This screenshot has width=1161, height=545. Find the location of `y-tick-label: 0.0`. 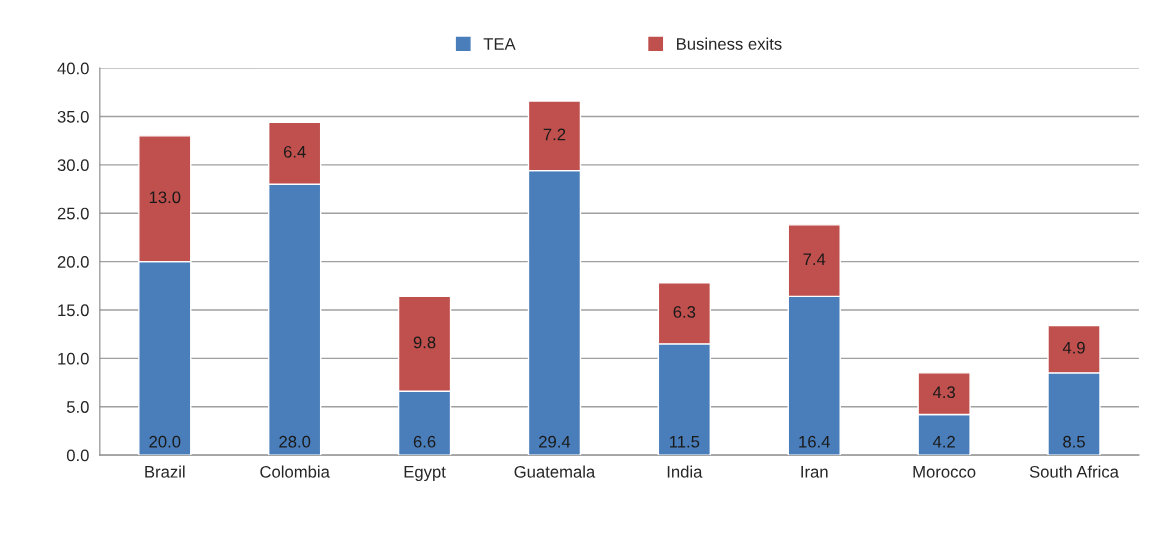

y-tick-label: 0.0 is located at coordinates (77, 455).